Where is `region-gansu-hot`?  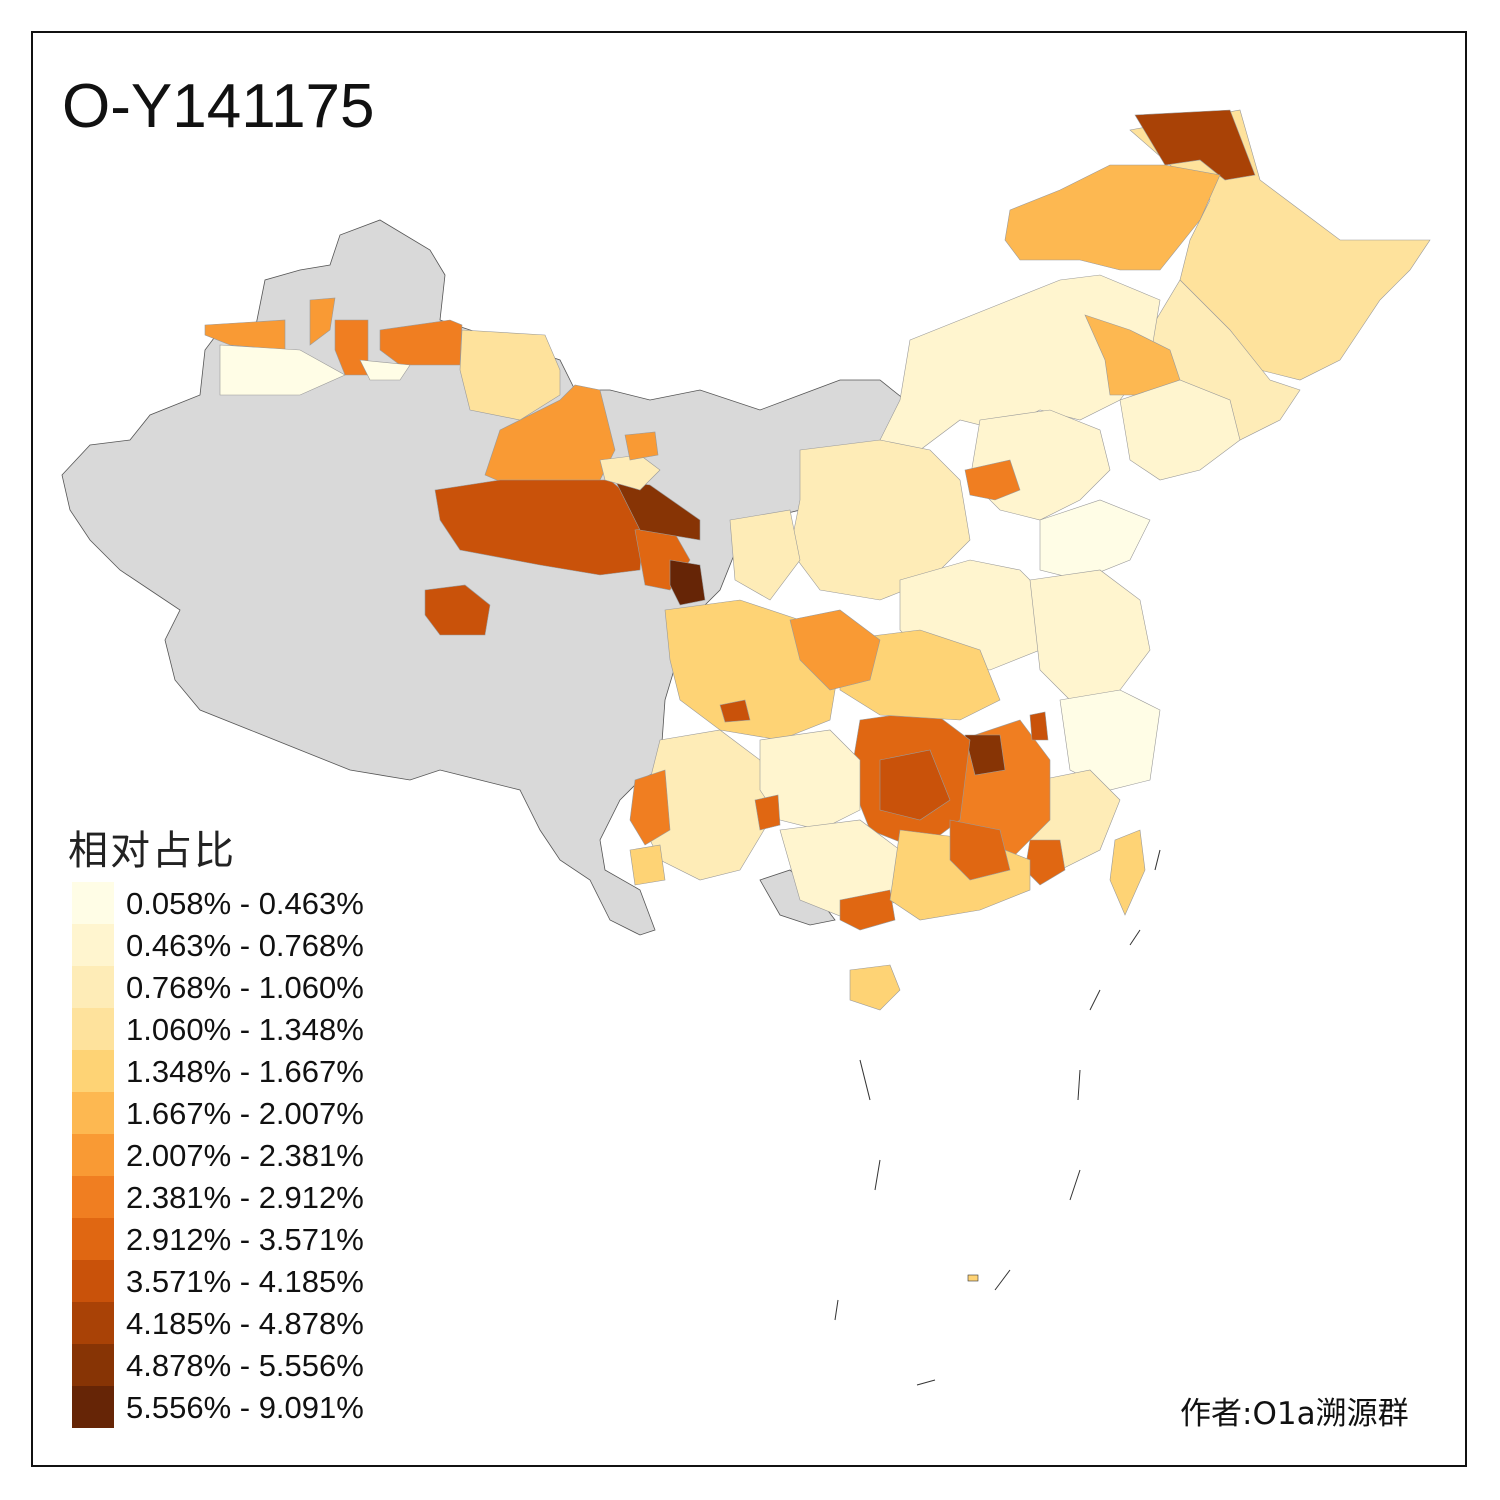
region-gansu-hot is located at coordinates (641, 446).